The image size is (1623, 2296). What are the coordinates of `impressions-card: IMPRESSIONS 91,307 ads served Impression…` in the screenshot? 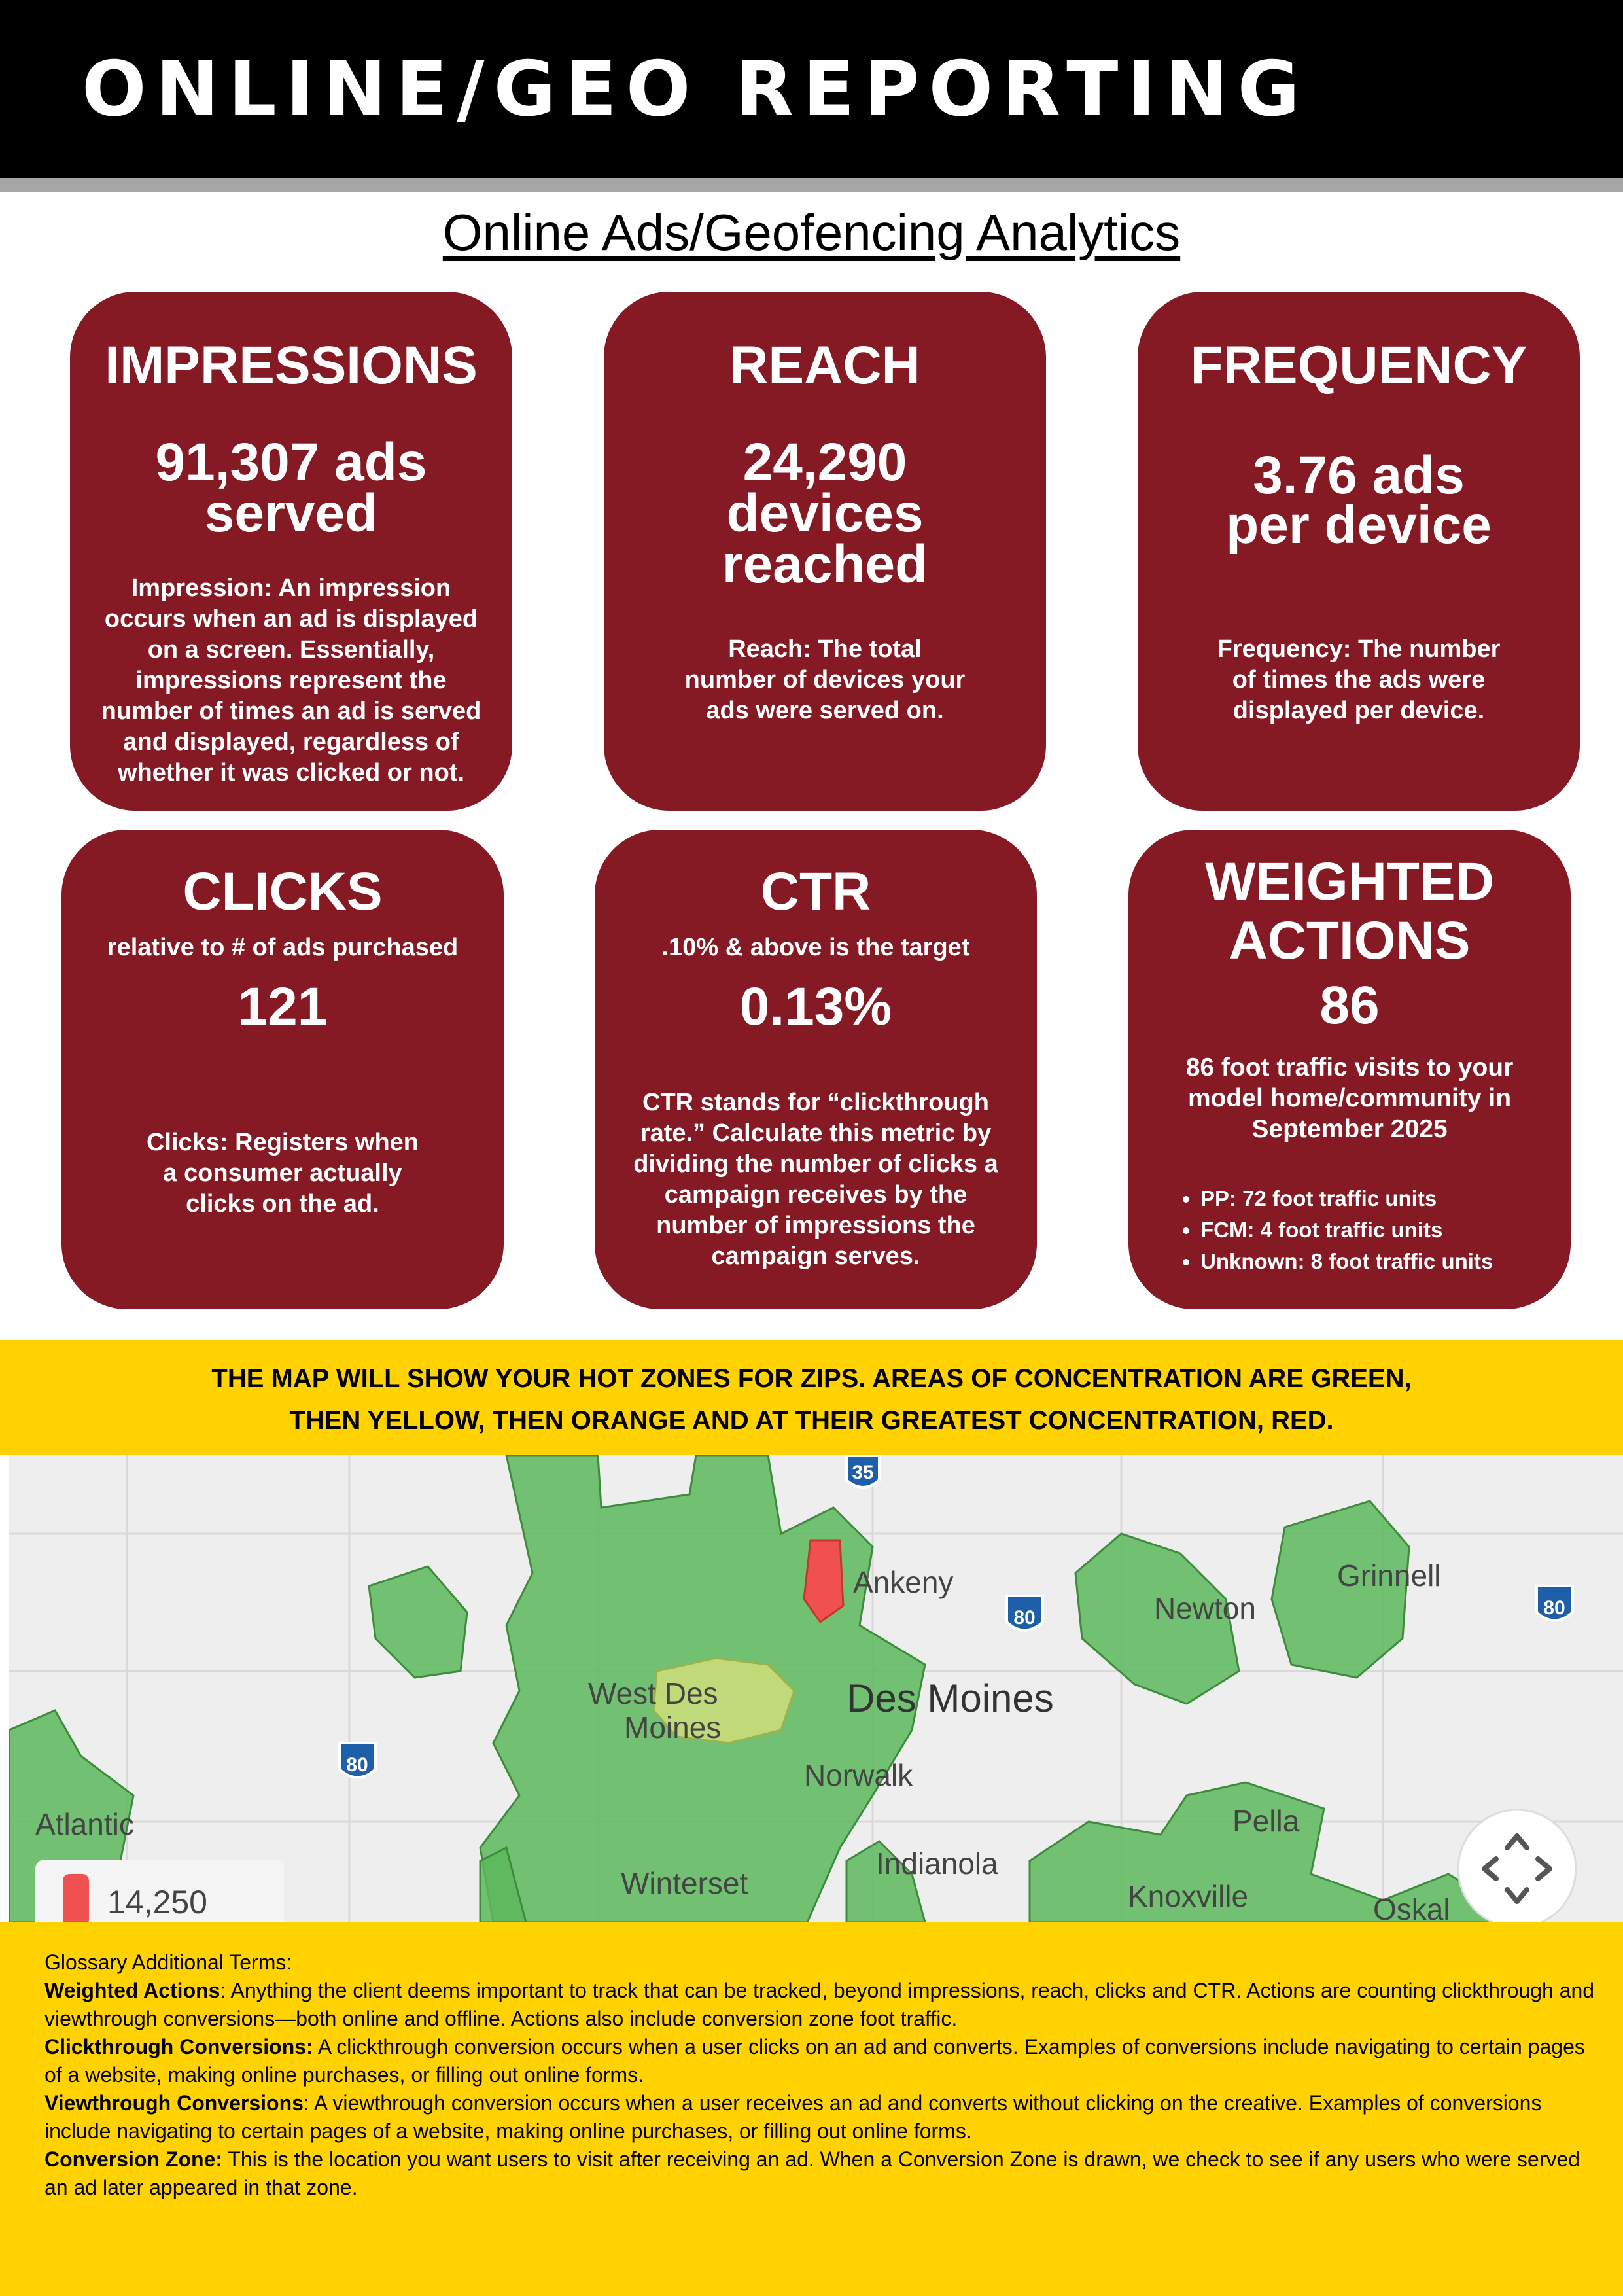 It's located at (291, 551).